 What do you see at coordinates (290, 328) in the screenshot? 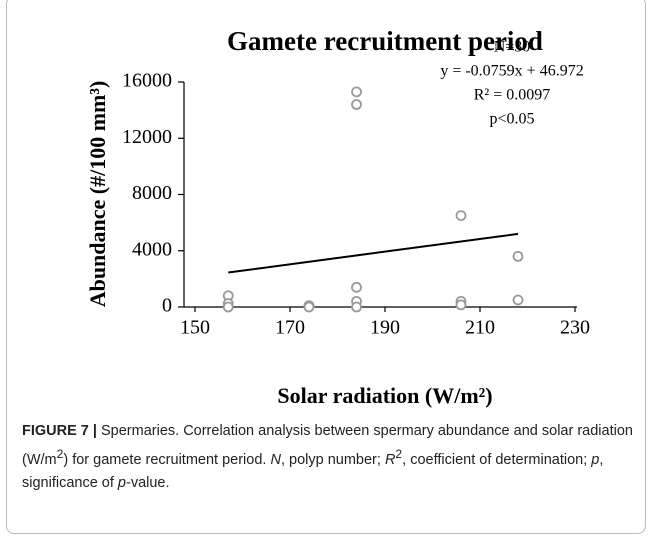
I see `x-tick-label: 170` at bounding box center [290, 328].